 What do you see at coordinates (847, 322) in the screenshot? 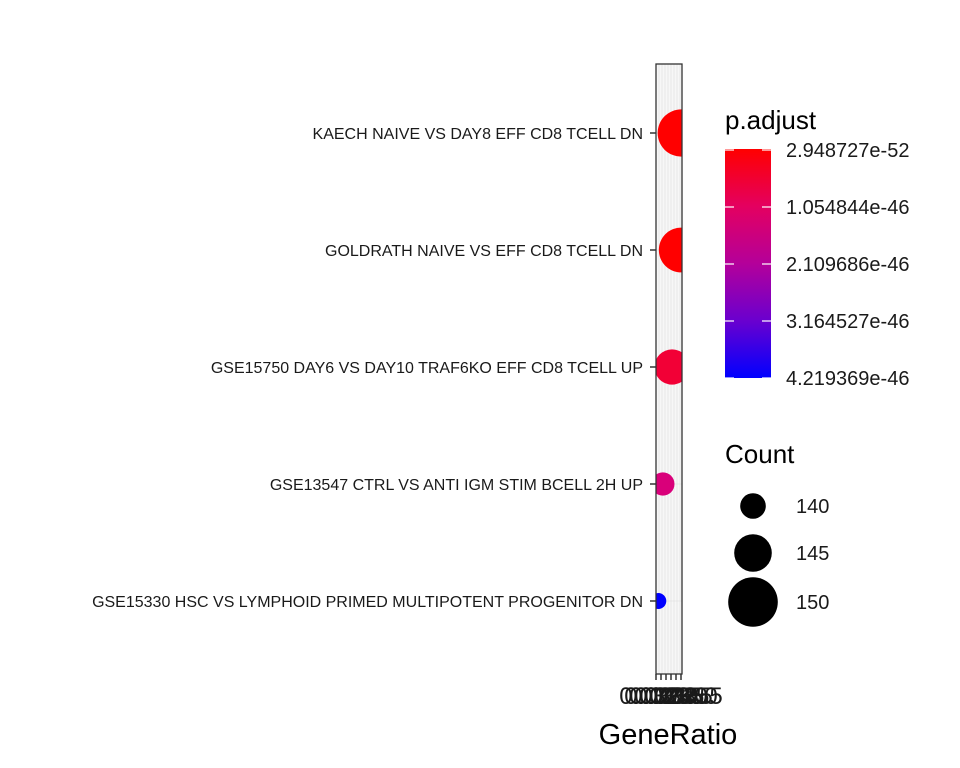
I see `color-legend-label: 3.164527e-46` at bounding box center [847, 322].